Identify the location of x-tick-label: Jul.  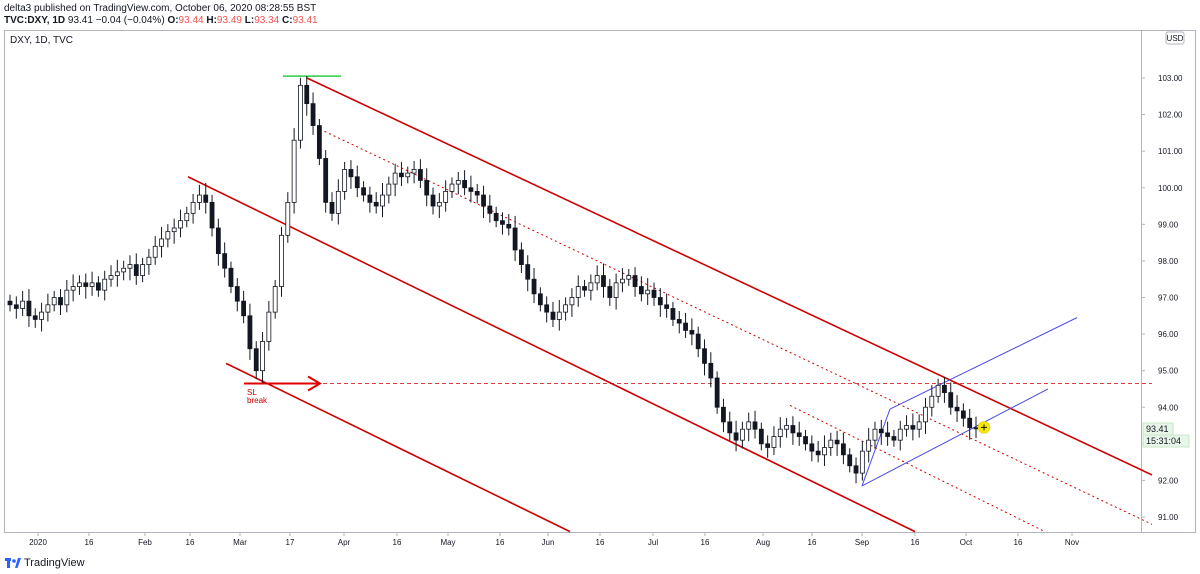
(653, 542).